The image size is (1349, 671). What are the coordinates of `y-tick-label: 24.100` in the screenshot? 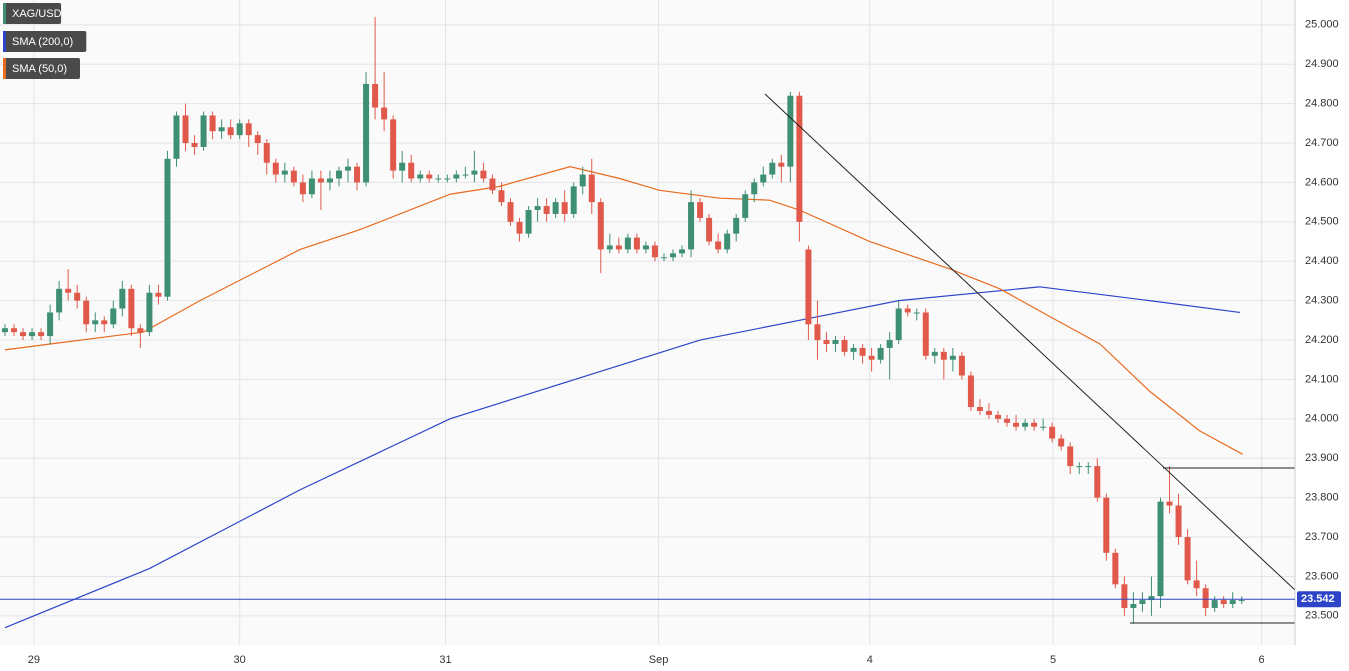 It's located at (1322, 379).